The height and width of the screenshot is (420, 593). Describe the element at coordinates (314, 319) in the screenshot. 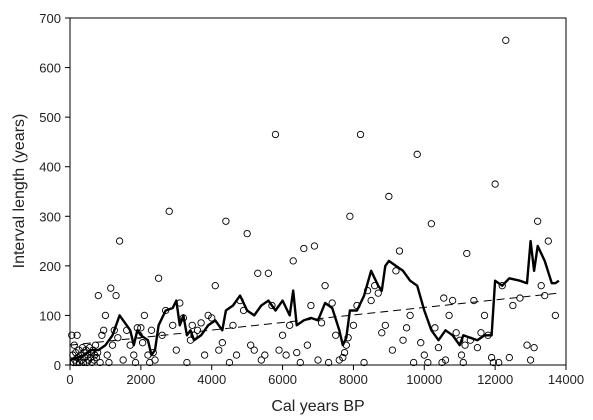

I see `trend-line` at that location.